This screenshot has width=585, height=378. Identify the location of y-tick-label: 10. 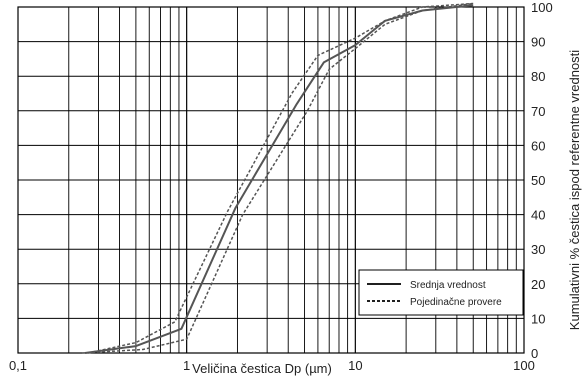
(538, 318).